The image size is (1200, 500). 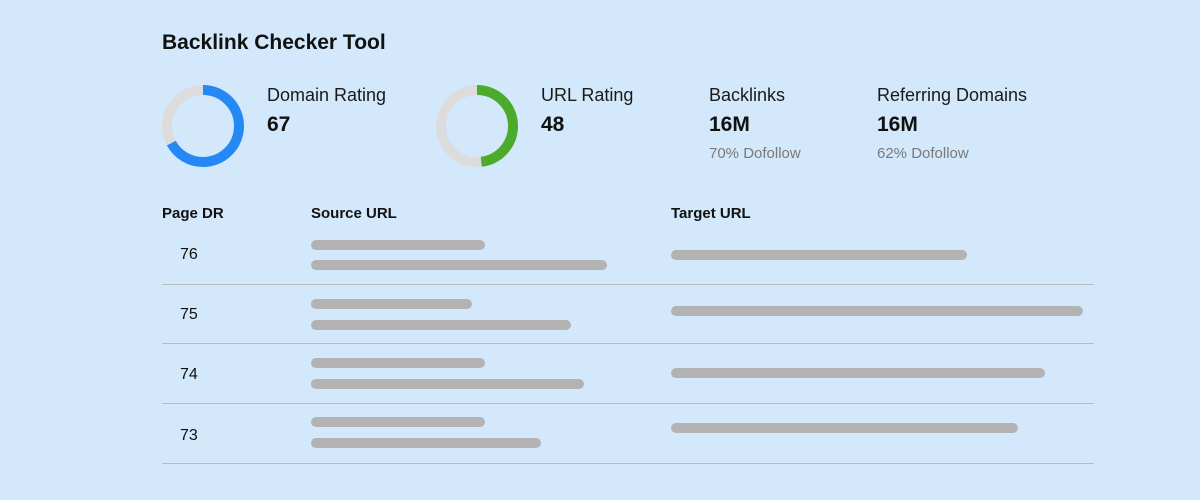 I want to click on backlinks-label: Backlinks, so click(x=747, y=95).